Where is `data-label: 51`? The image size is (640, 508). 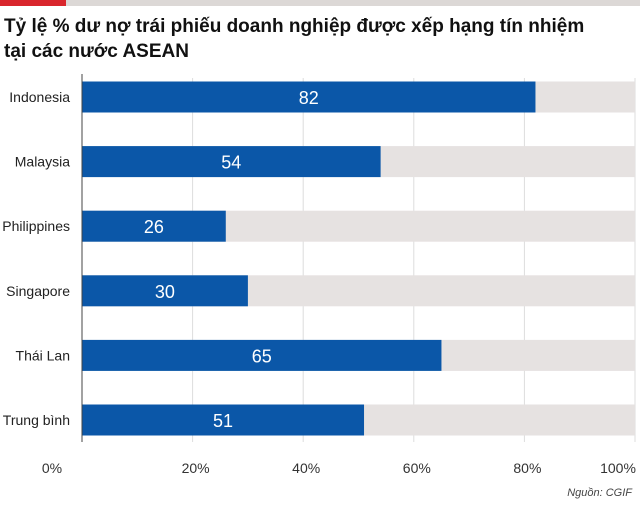
data-label: 51 is located at coordinates (223, 421).